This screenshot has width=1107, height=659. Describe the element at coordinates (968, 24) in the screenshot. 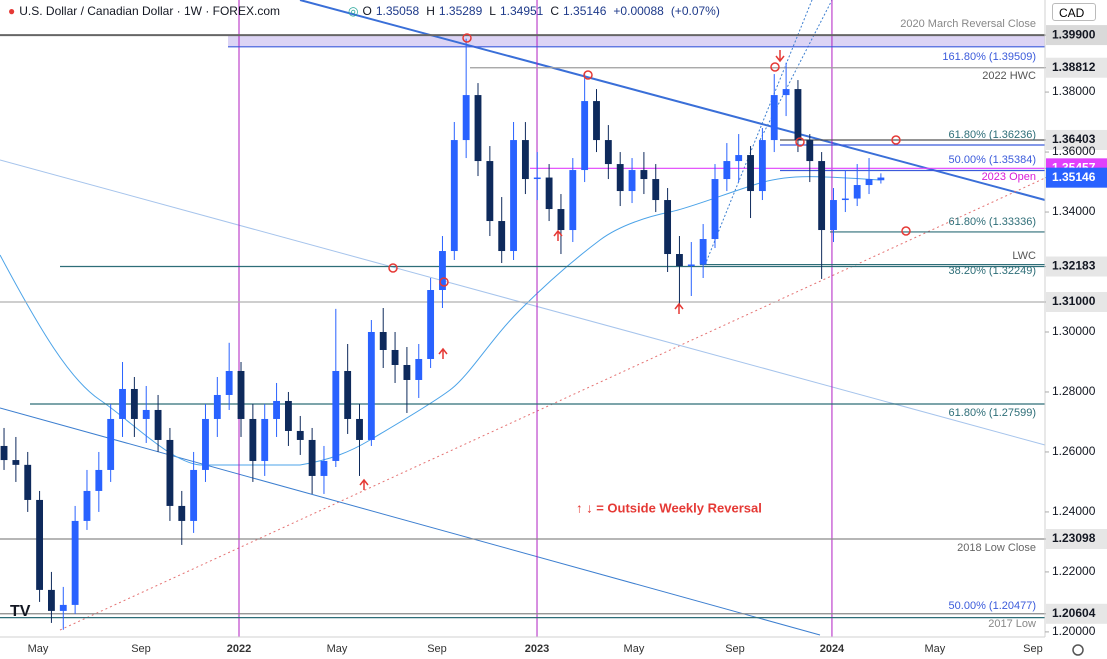

I see `level-annotation: 2020 March Reversal Close` at that location.